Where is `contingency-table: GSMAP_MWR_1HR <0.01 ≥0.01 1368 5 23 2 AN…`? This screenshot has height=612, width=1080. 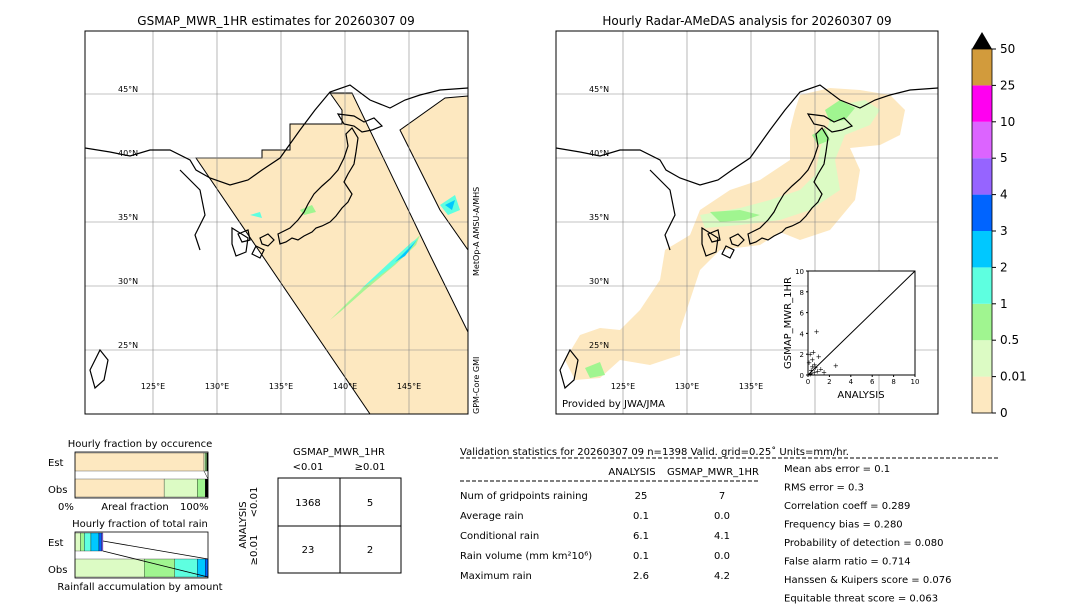
contingency-table: GSMAP_MWR_1HR <0.01 ≥0.01 1368 5 23 2 AN… is located at coordinates (320, 510).